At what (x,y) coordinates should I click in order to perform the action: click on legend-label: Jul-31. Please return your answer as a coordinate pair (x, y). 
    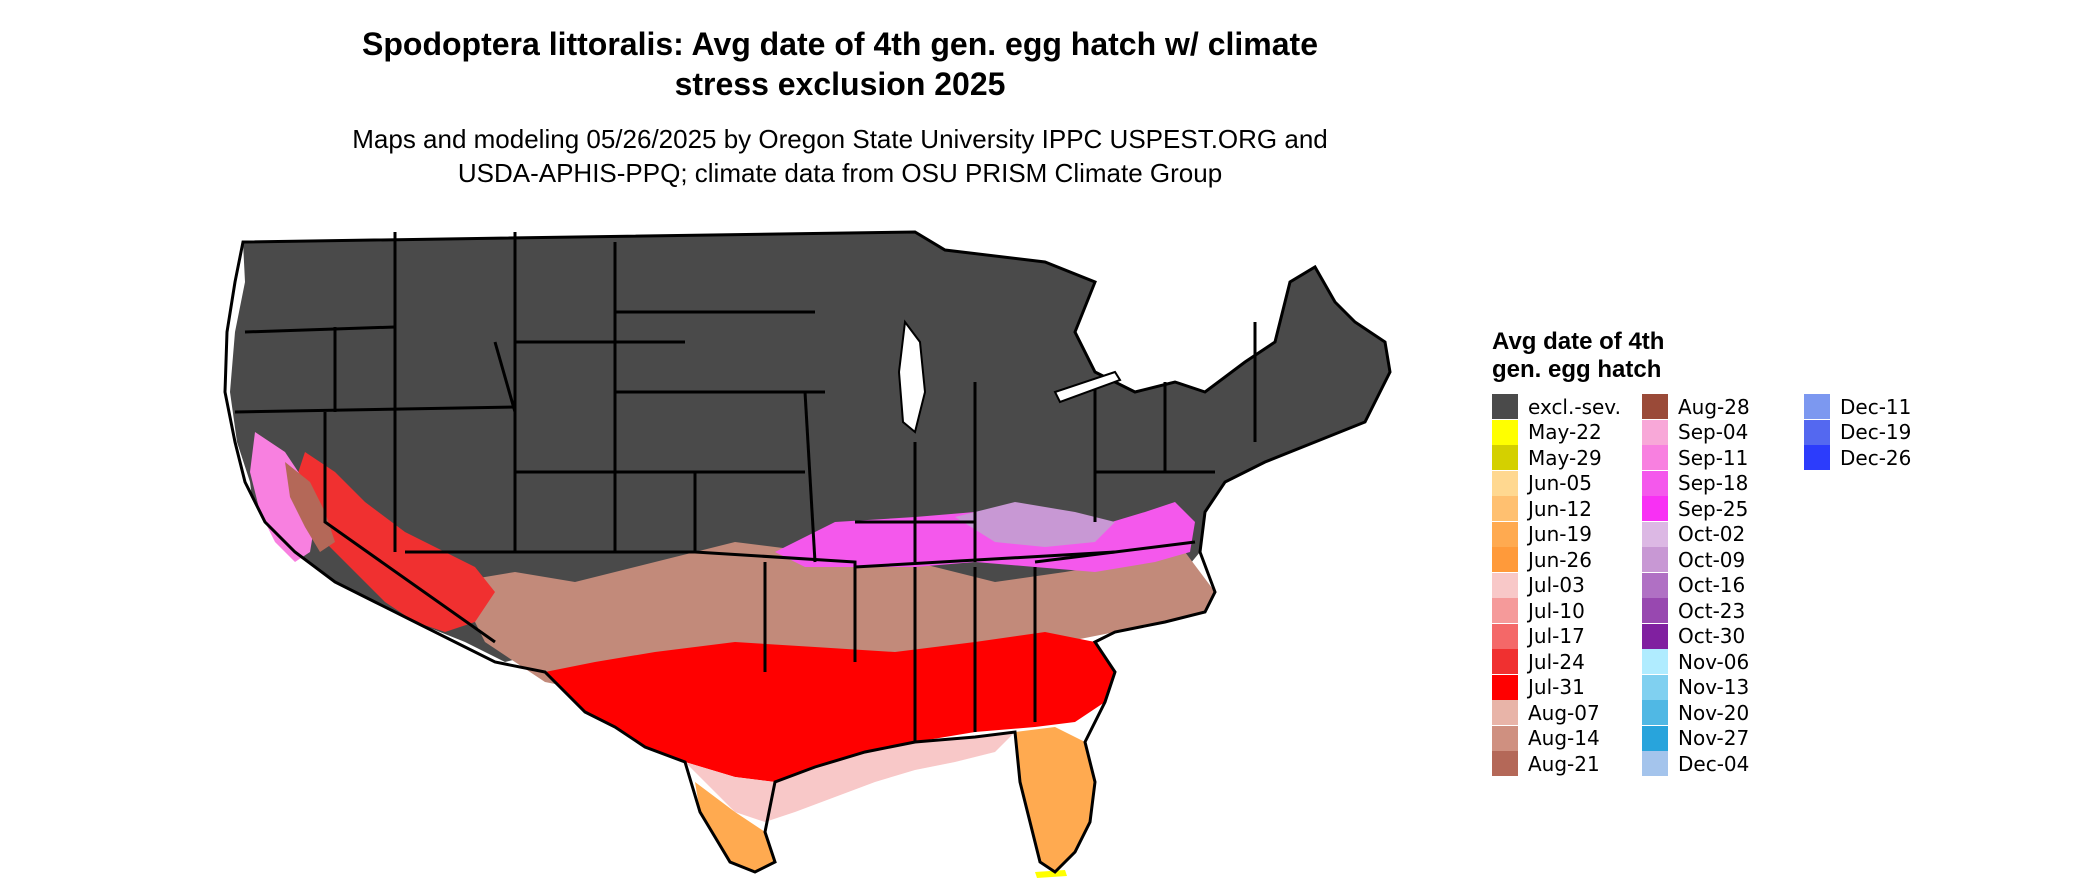
    Looking at the image, I should click on (1556, 687).